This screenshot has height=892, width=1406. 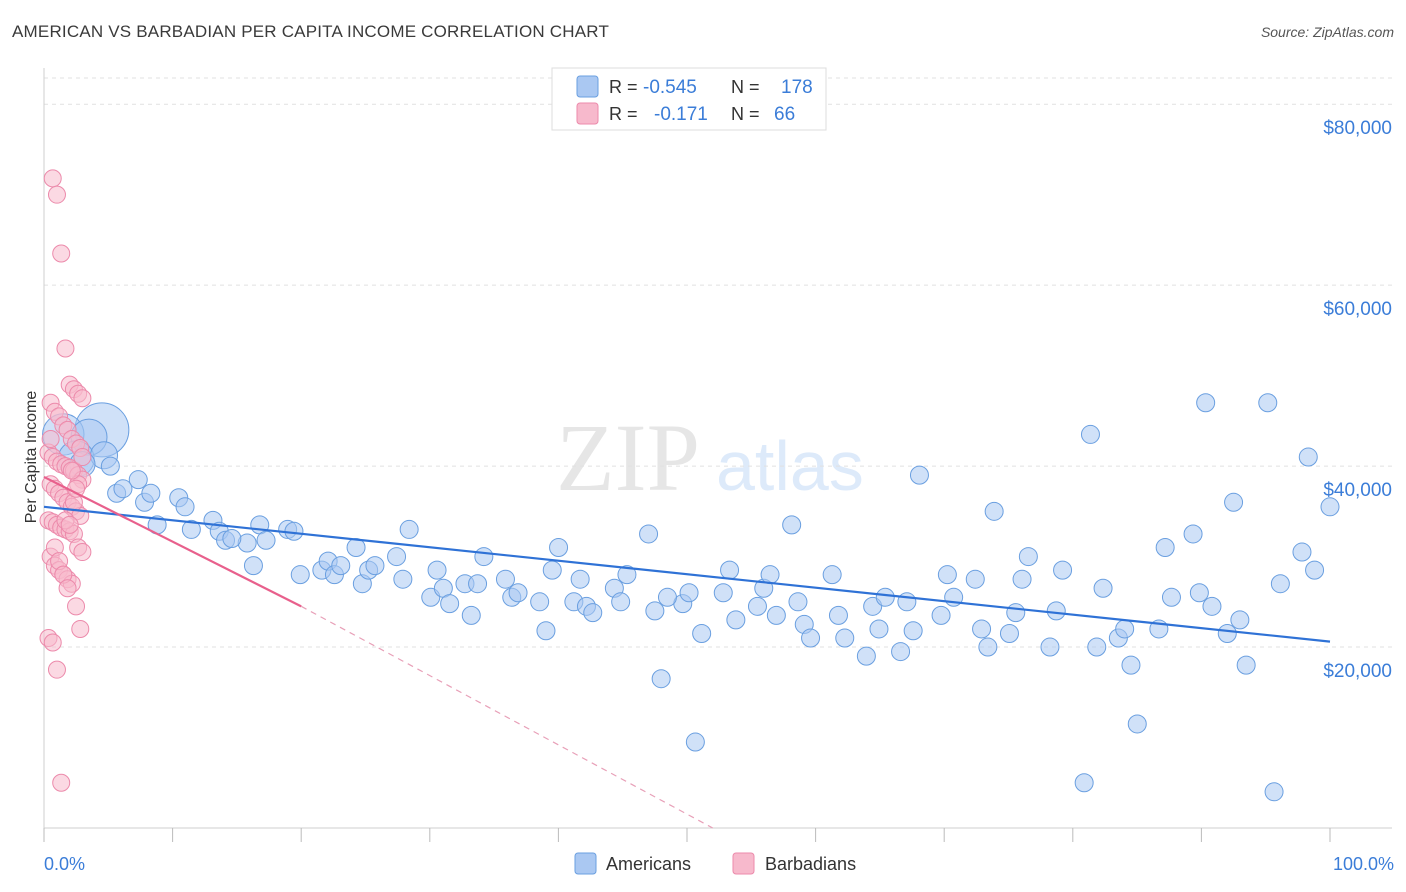 I want to click on y-tick-label: $20,000, so click(x=1357, y=671).